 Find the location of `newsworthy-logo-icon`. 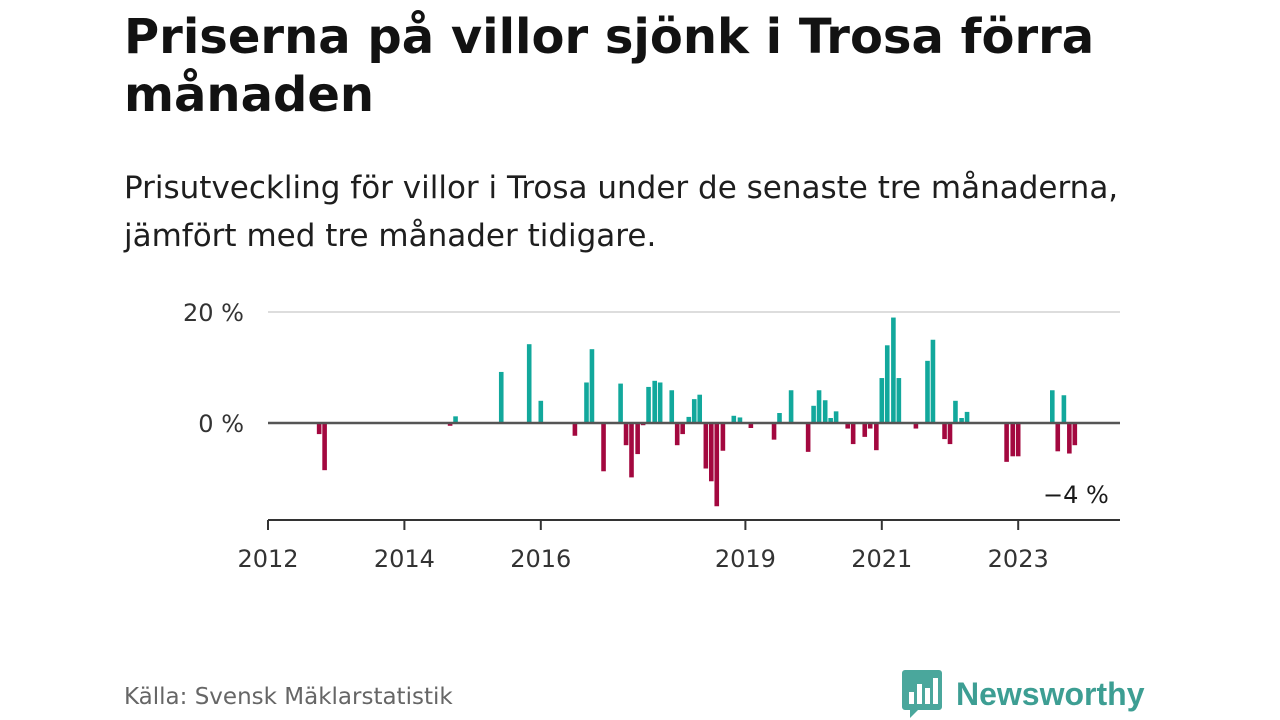

newsworthy-logo-icon is located at coordinates (922, 694).